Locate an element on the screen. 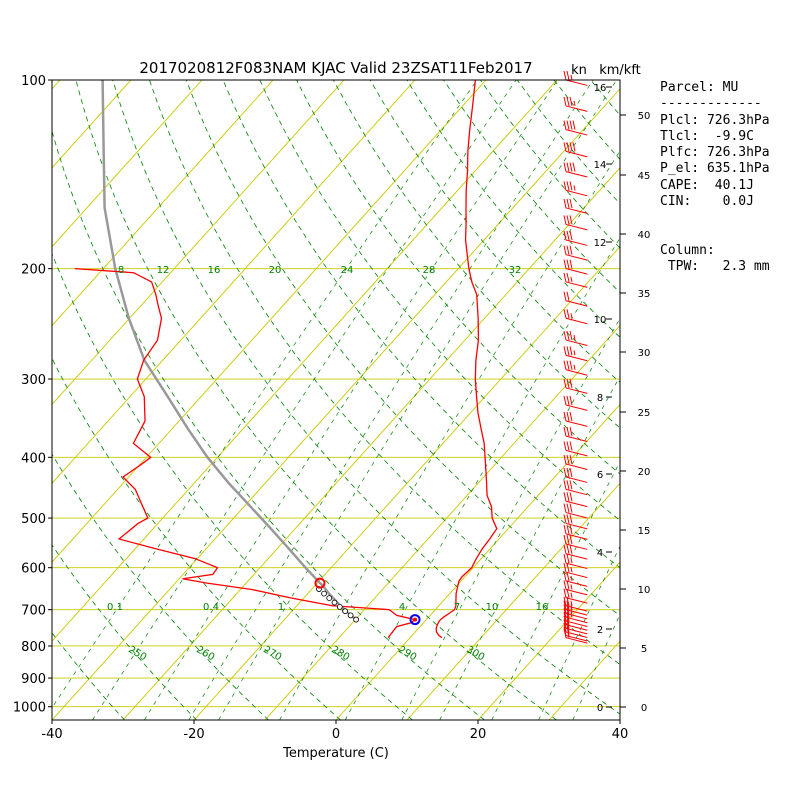 Image resolution: width=800 pixels, height=800 pixels. pressure-tick-label: 400 is located at coordinates (33, 458).